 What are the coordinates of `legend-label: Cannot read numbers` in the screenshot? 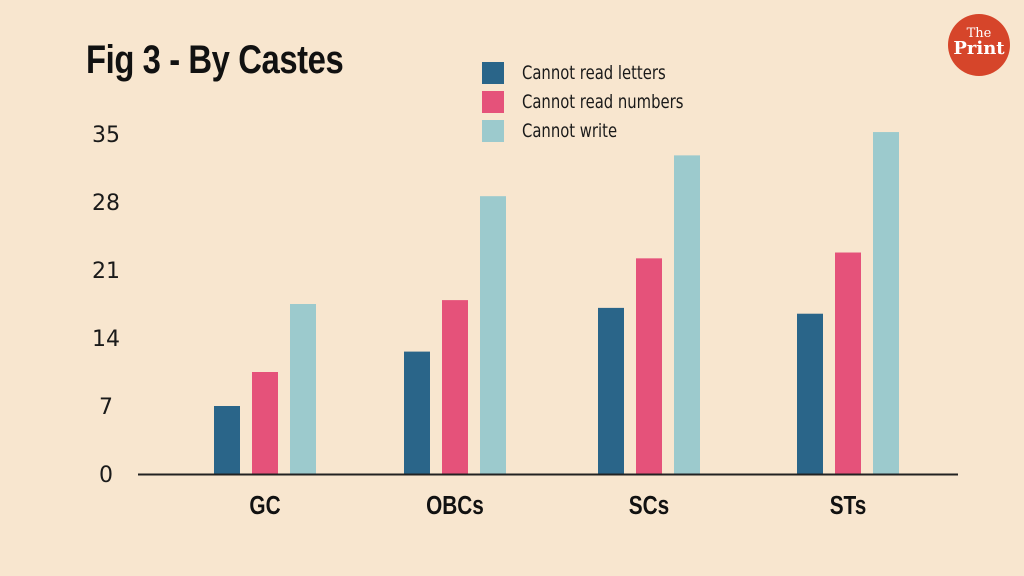 It's located at (603, 101).